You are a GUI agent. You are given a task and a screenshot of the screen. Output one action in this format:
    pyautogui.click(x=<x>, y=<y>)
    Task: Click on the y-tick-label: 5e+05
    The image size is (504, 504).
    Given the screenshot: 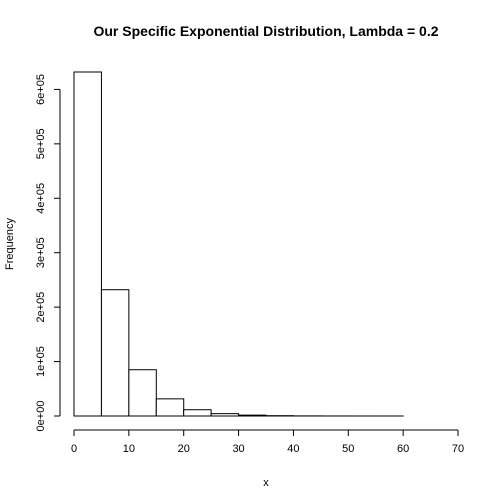 What is the action you would take?
    pyautogui.click(x=41, y=143)
    